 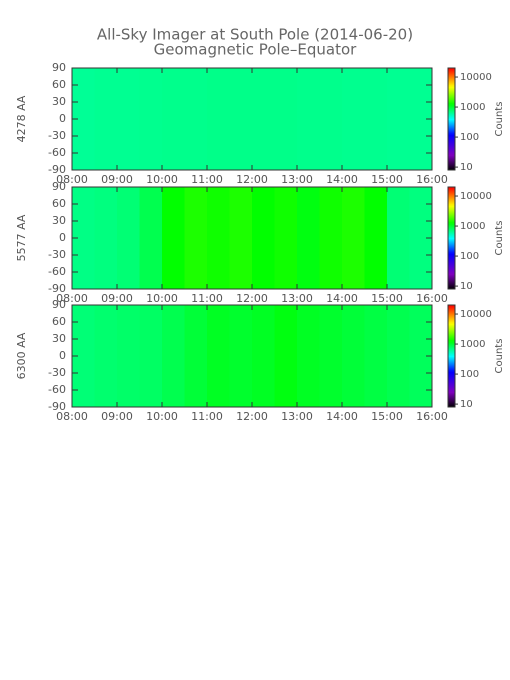 What do you see at coordinates (499, 119) in the screenshot?
I see `colorbar-label: Counts` at bounding box center [499, 119].